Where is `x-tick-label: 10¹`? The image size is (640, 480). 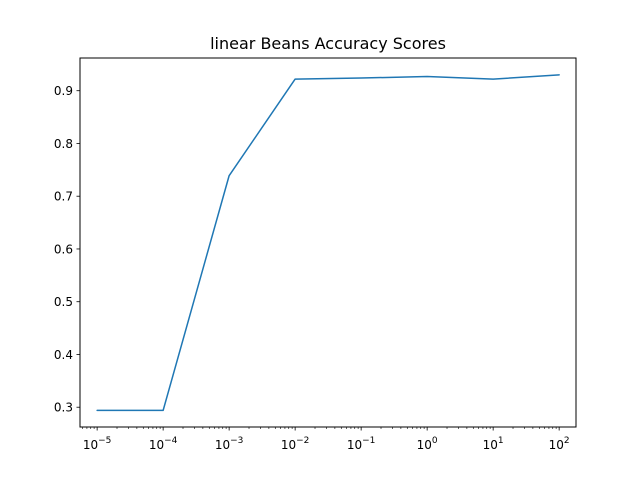 x-tick-label: 10¹ is located at coordinates (493, 444).